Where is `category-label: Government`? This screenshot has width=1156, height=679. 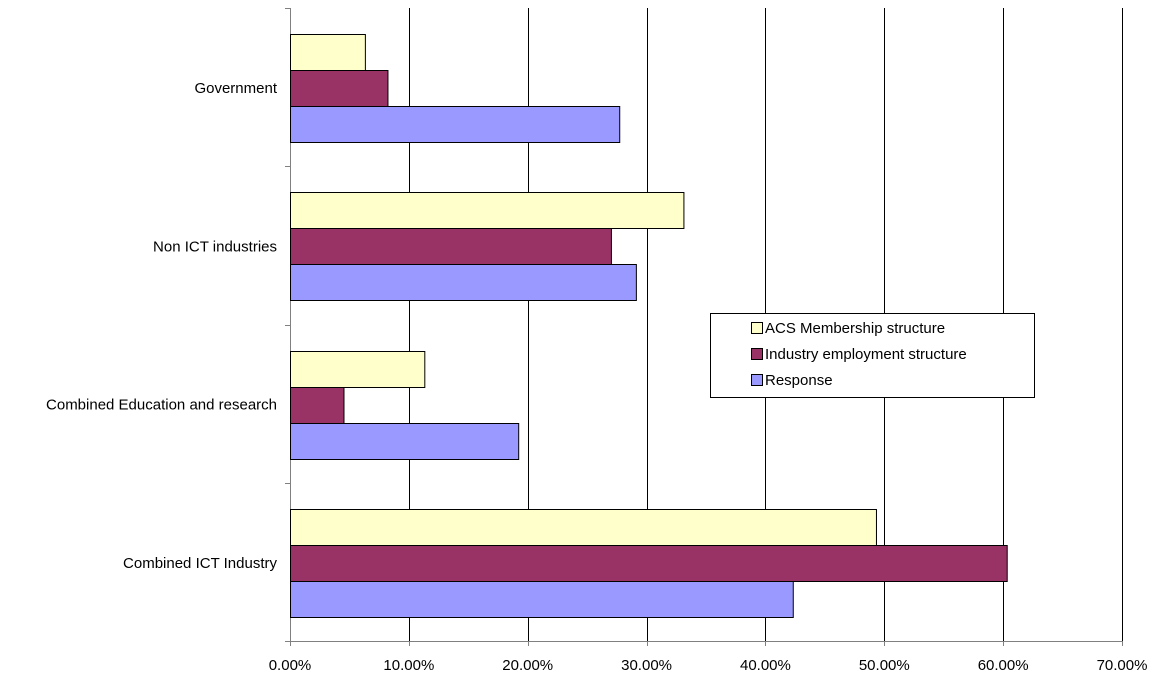
category-label: Government is located at coordinates (235, 88).